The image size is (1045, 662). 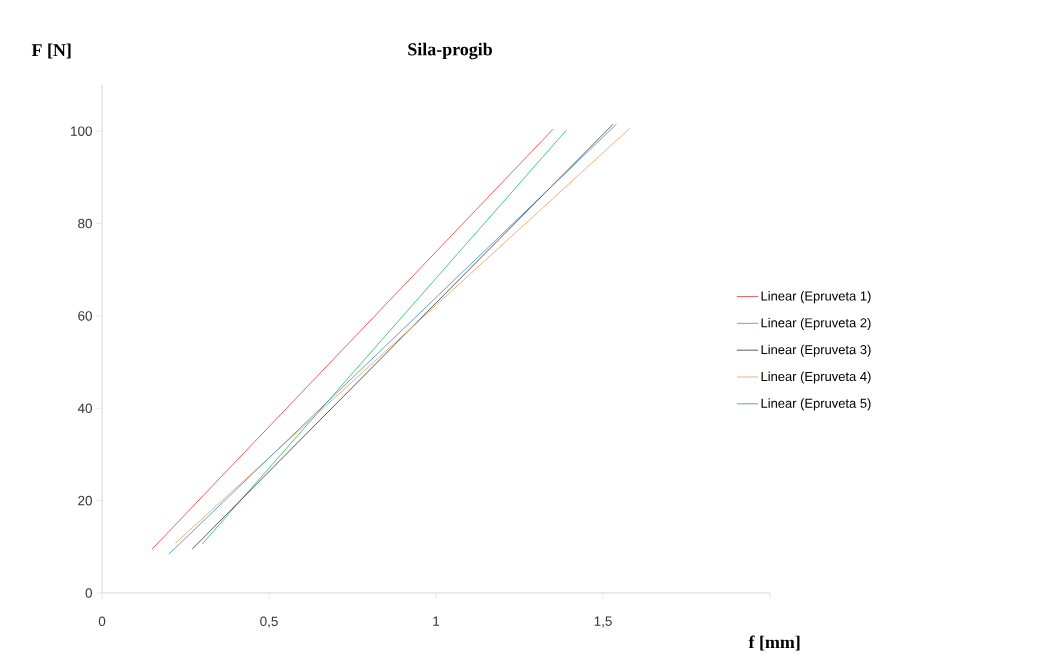 What do you see at coordinates (269, 622) in the screenshot?
I see `x-tick-label: 0,5` at bounding box center [269, 622].